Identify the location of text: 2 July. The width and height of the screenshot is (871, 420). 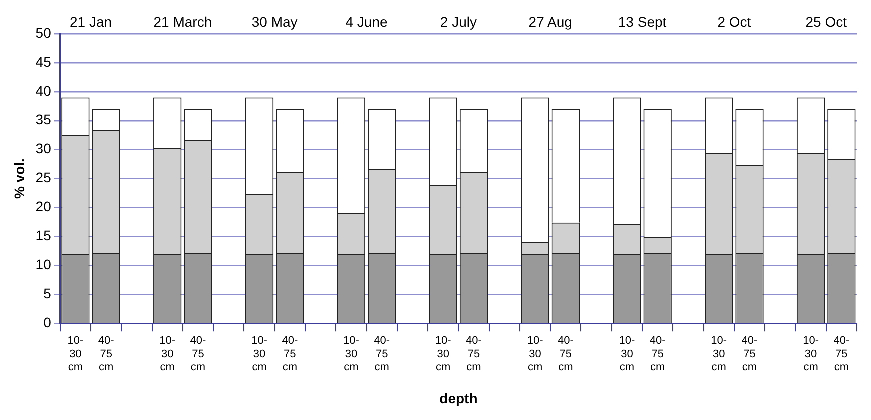
(458, 22).